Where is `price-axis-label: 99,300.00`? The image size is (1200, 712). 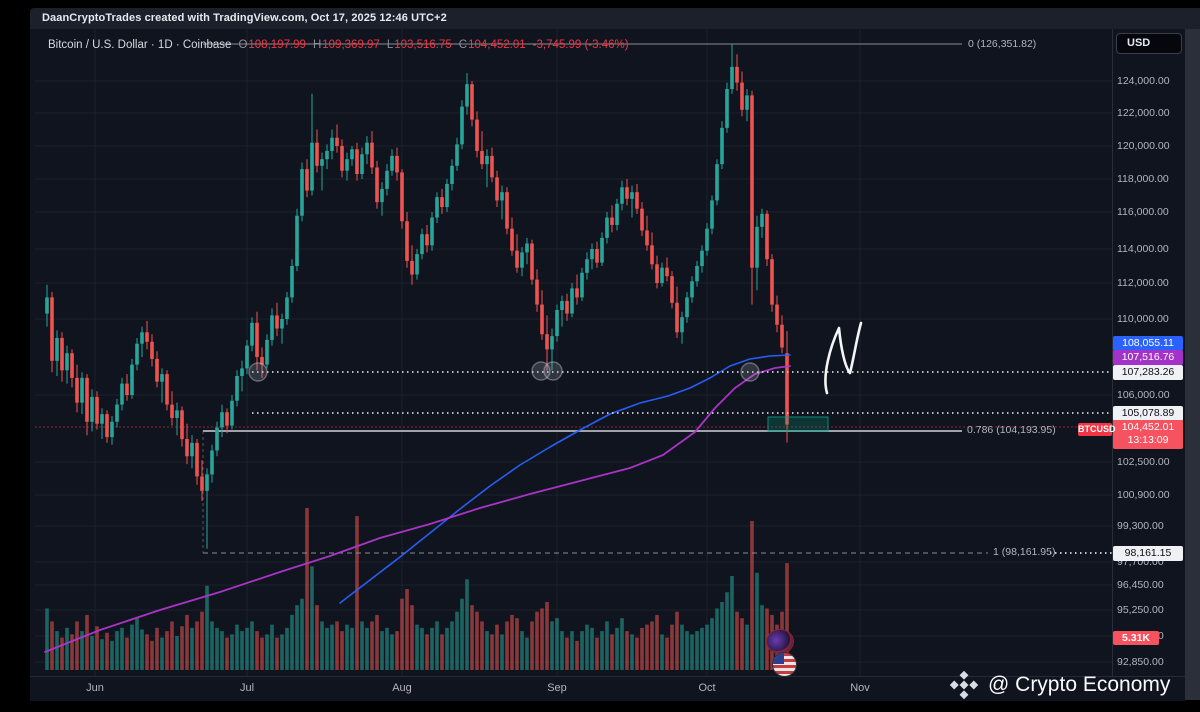
price-axis-label: 99,300.00 is located at coordinates (1140, 526).